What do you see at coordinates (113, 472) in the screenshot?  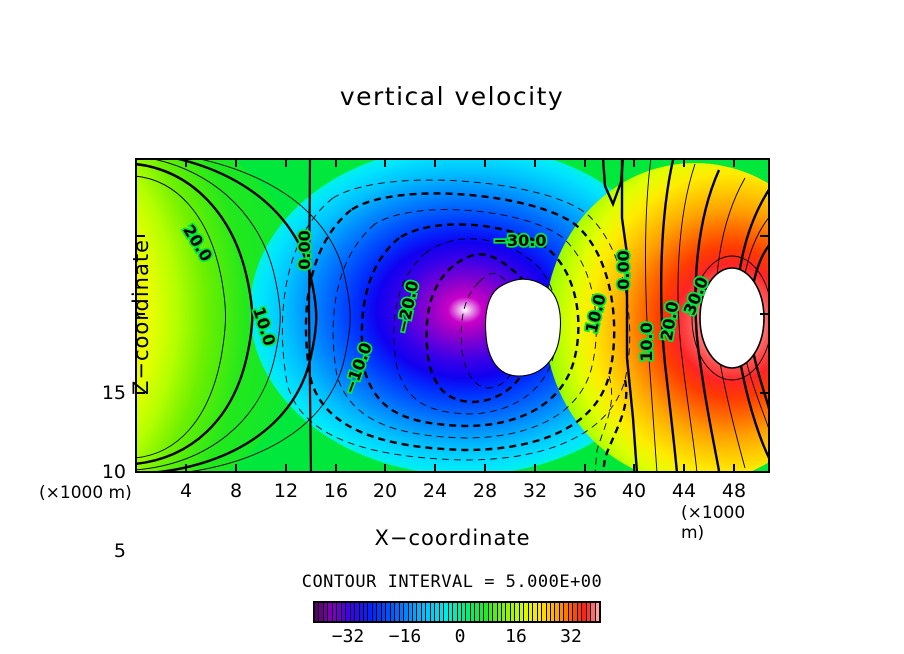 I see `y-tick-10: 10` at bounding box center [113, 472].